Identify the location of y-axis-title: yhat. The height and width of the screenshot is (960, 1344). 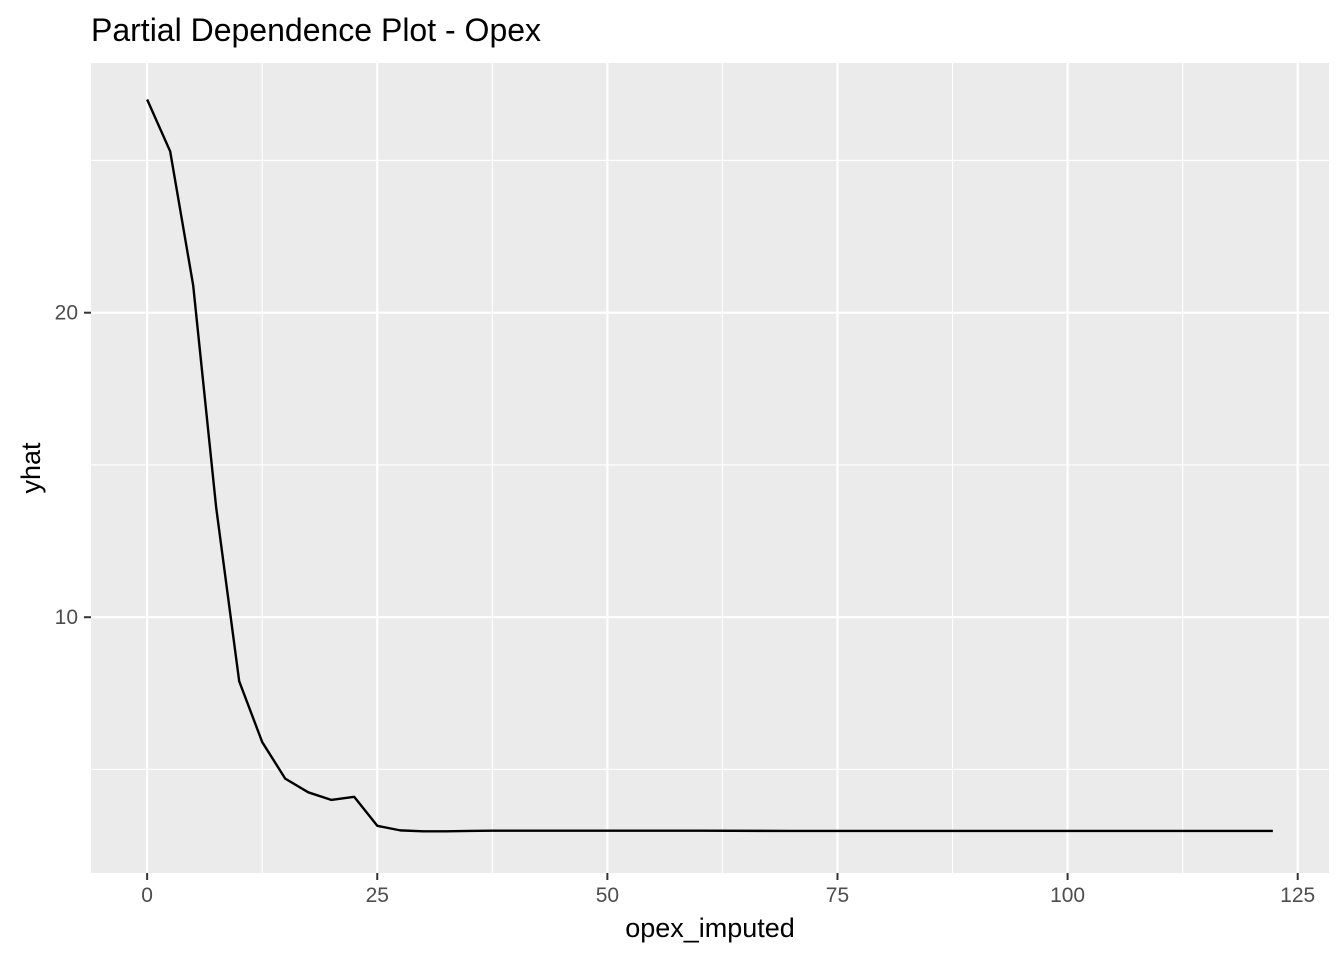
(31, 468).